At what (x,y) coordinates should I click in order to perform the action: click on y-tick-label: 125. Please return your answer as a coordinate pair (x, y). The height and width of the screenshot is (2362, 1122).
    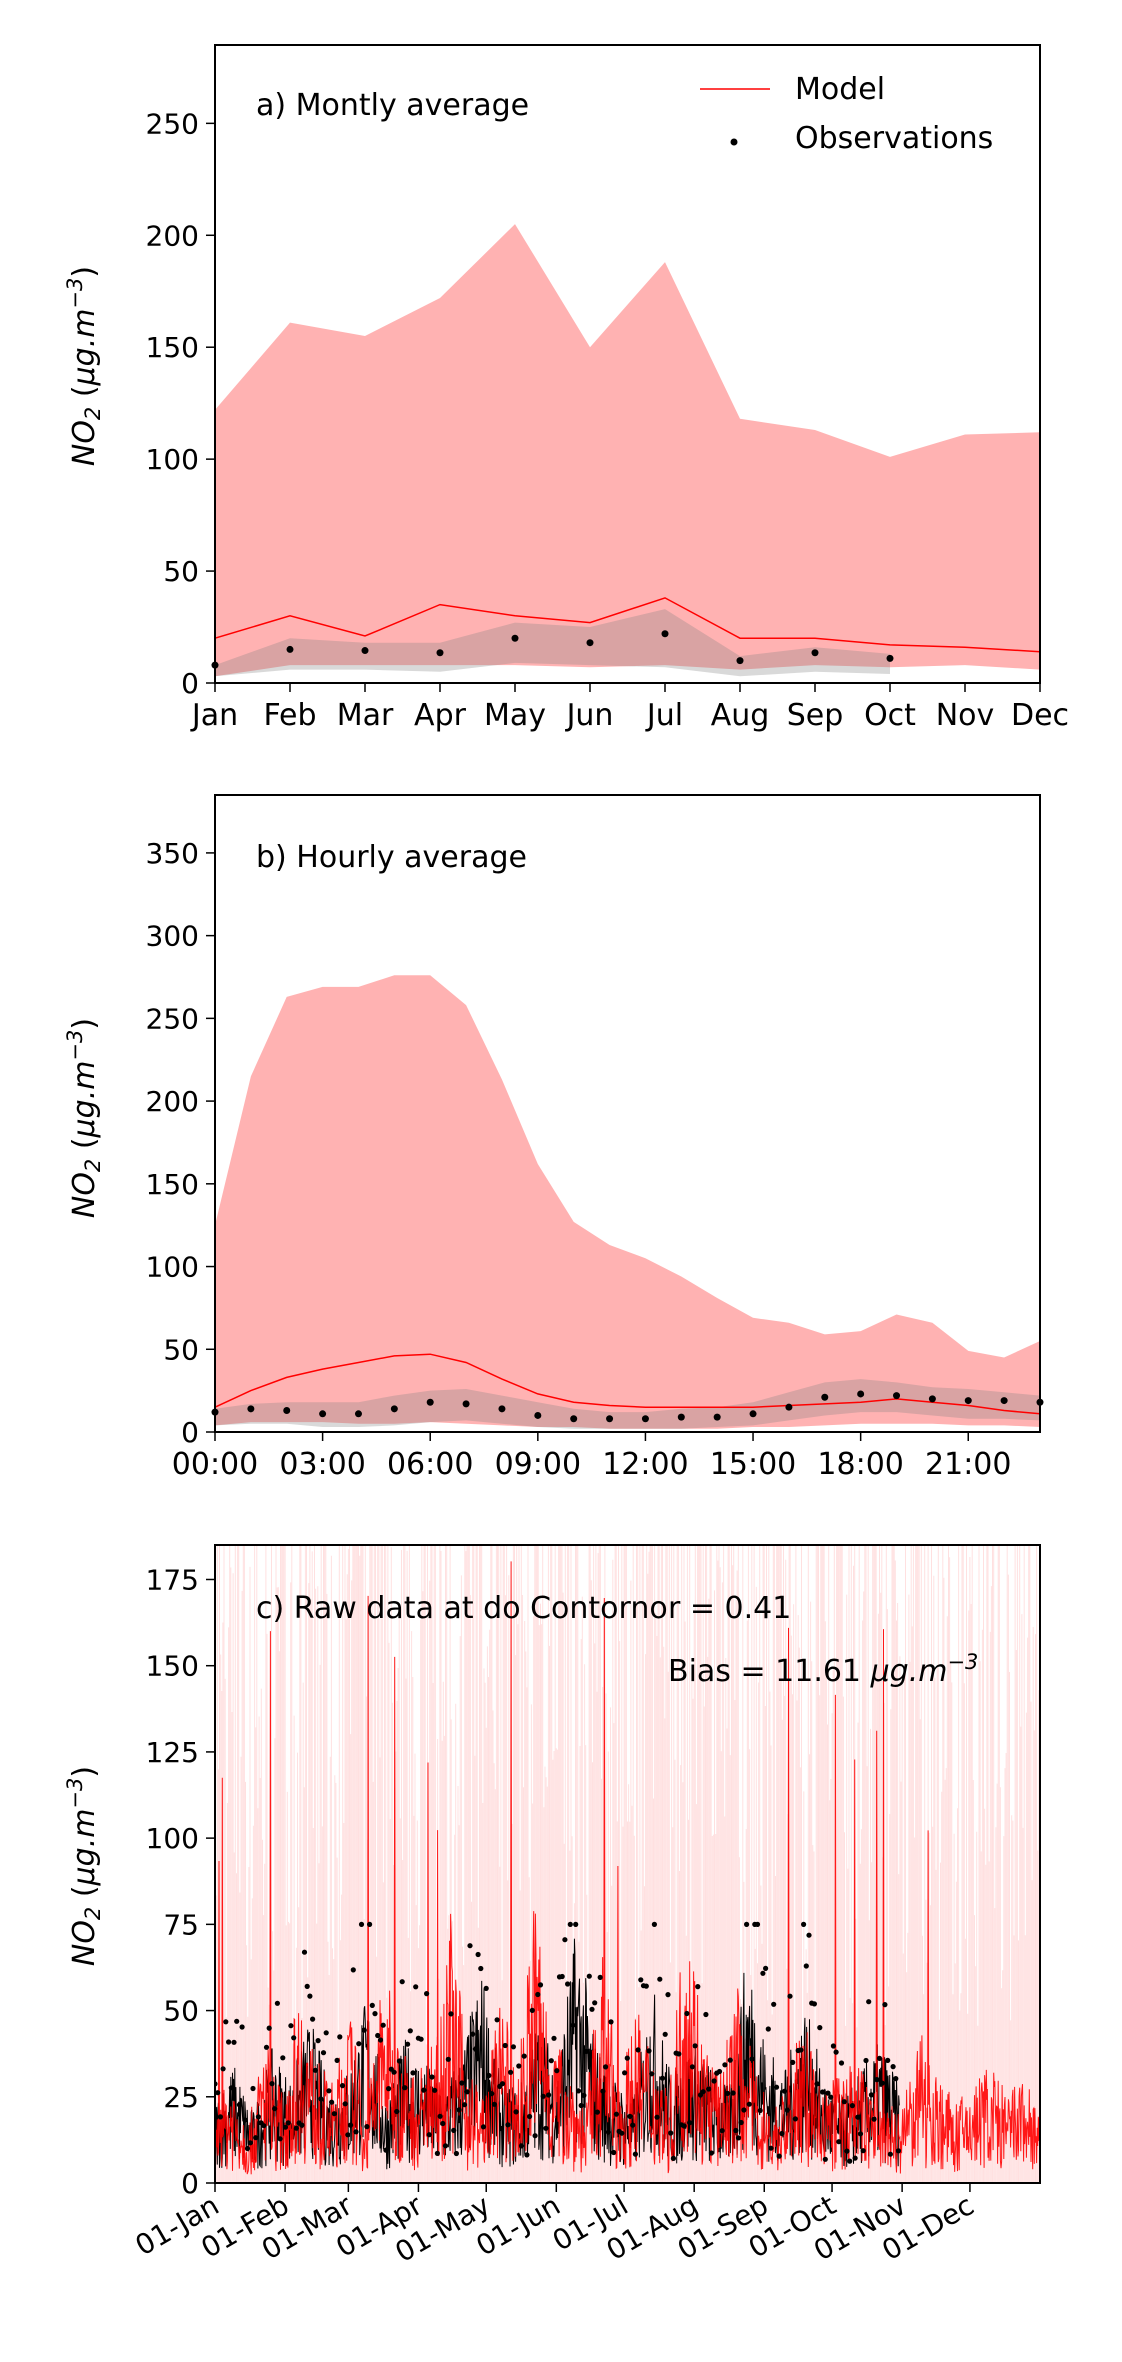
    Looking at the image, I should click on (172, 1752).